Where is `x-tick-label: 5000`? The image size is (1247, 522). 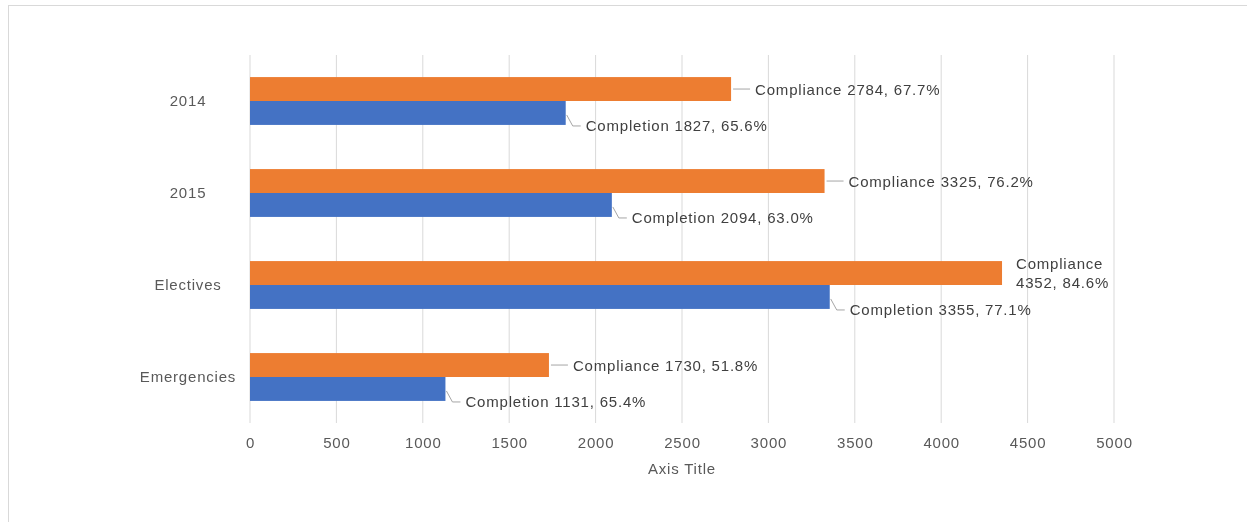
x-tick-label: 5000 is located at coordinates (1114, 442).